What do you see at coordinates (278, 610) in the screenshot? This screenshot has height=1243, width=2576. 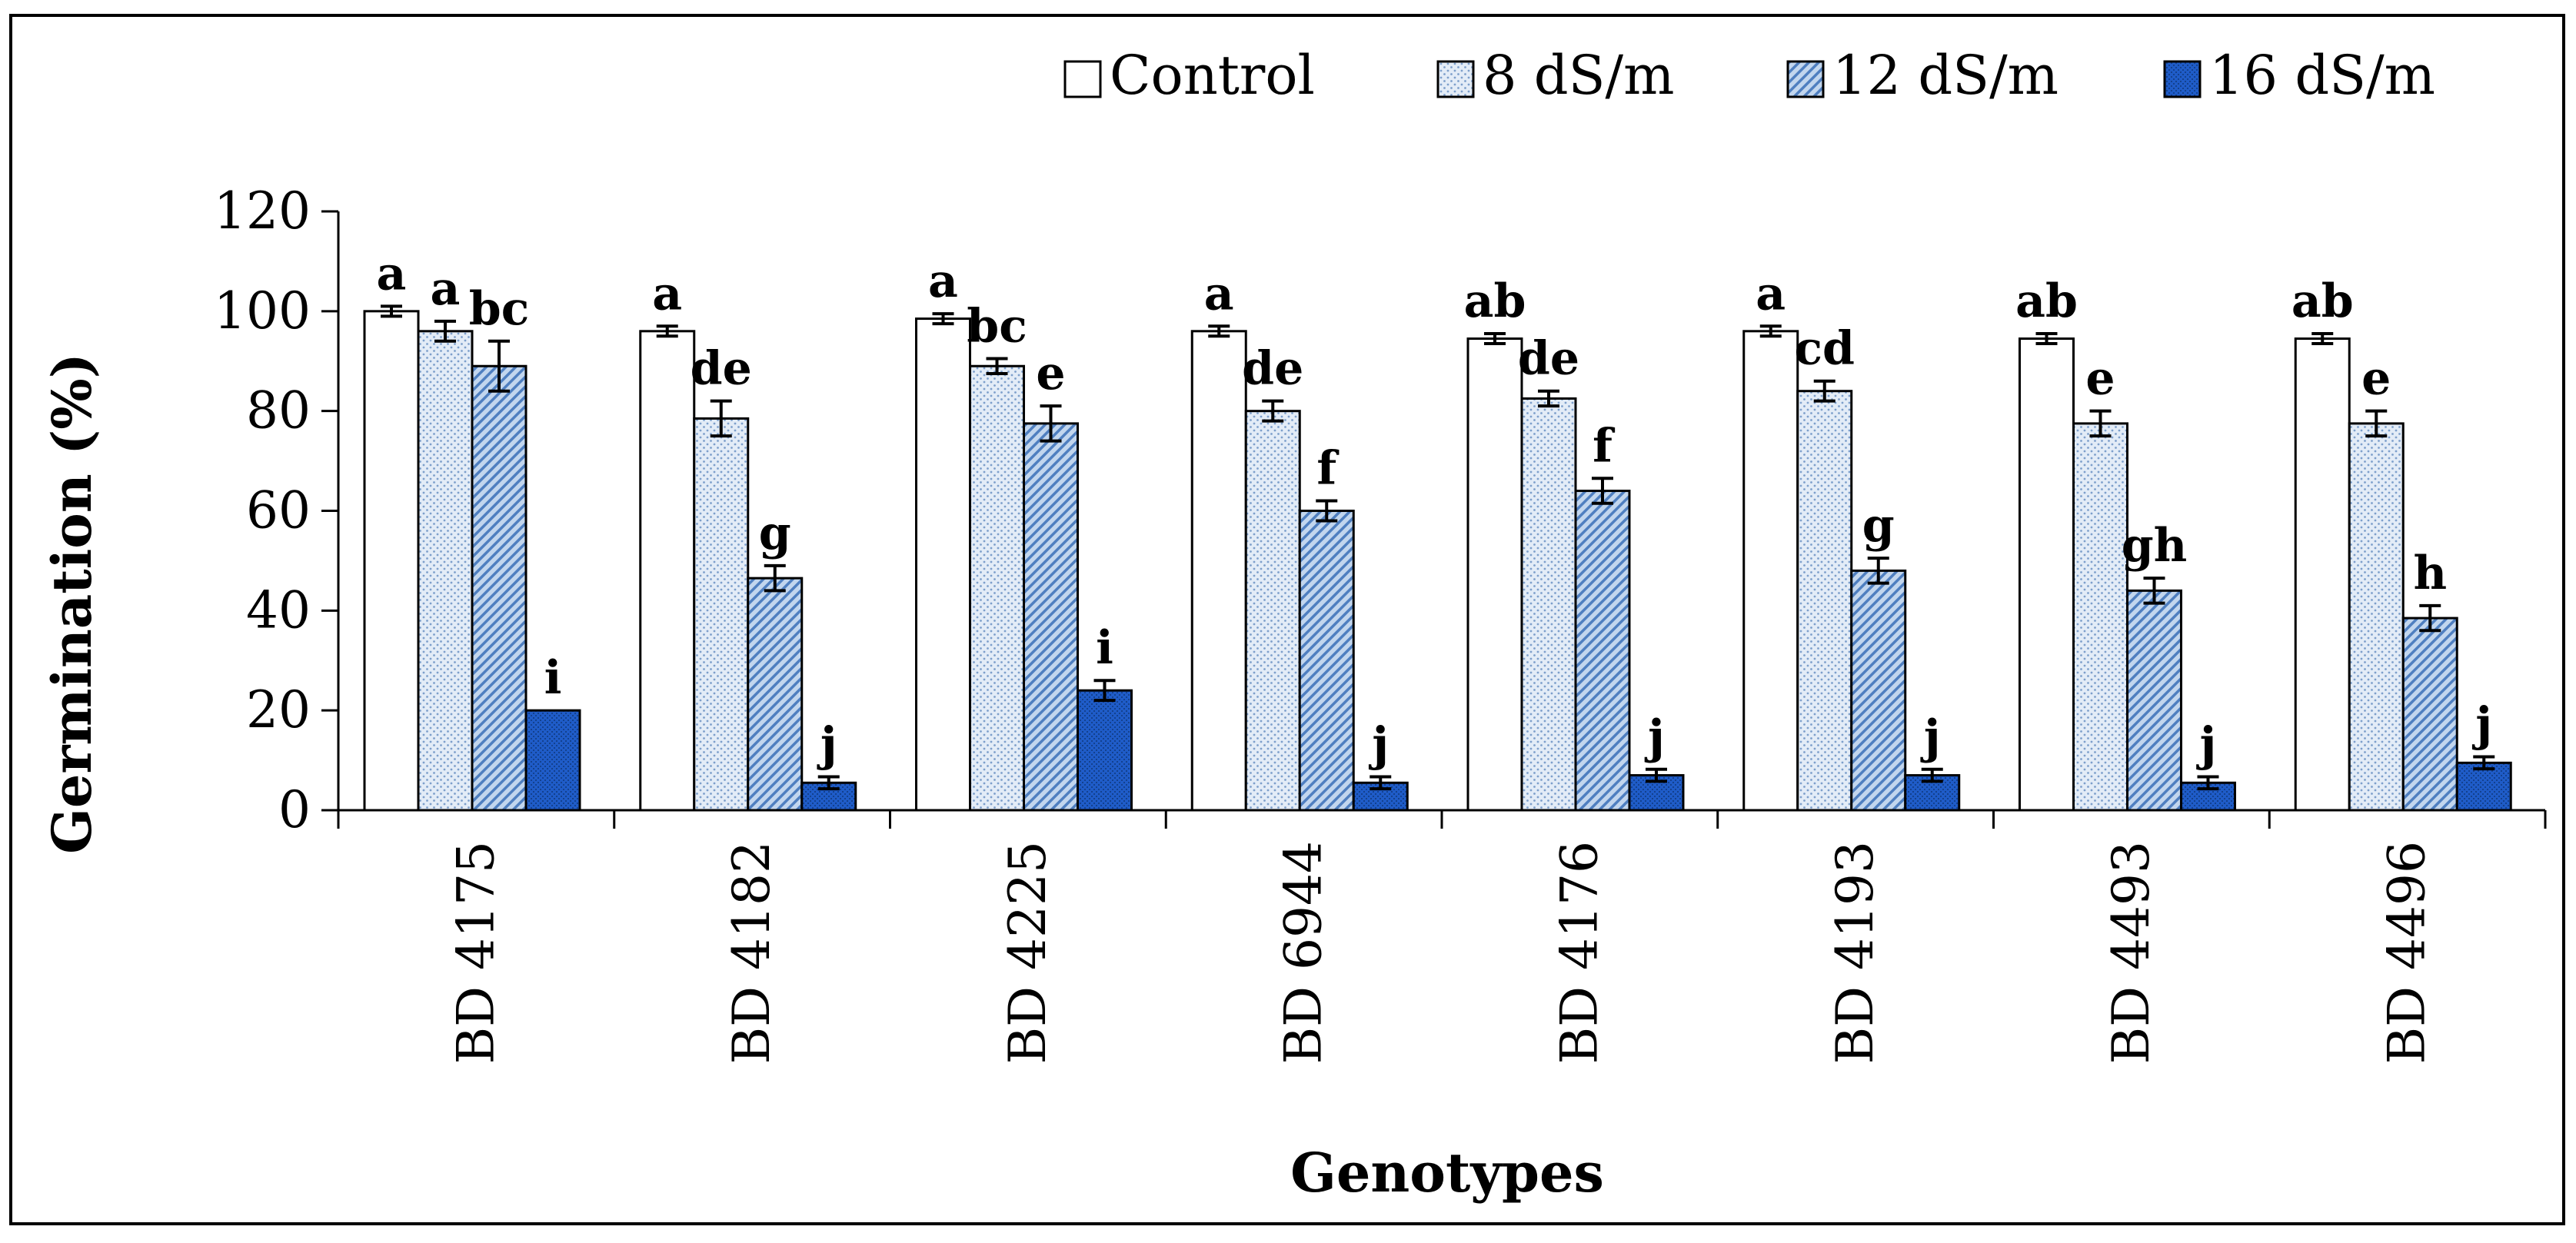 I see `y-tick-label: 40` at bounding box center [278, 610].